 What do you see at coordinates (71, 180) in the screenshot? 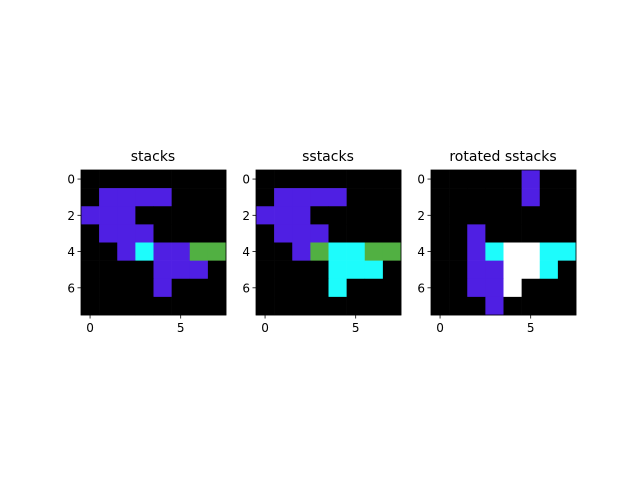
I see `stacks-y-tick-label: 0` at bounding box center [71, 180].